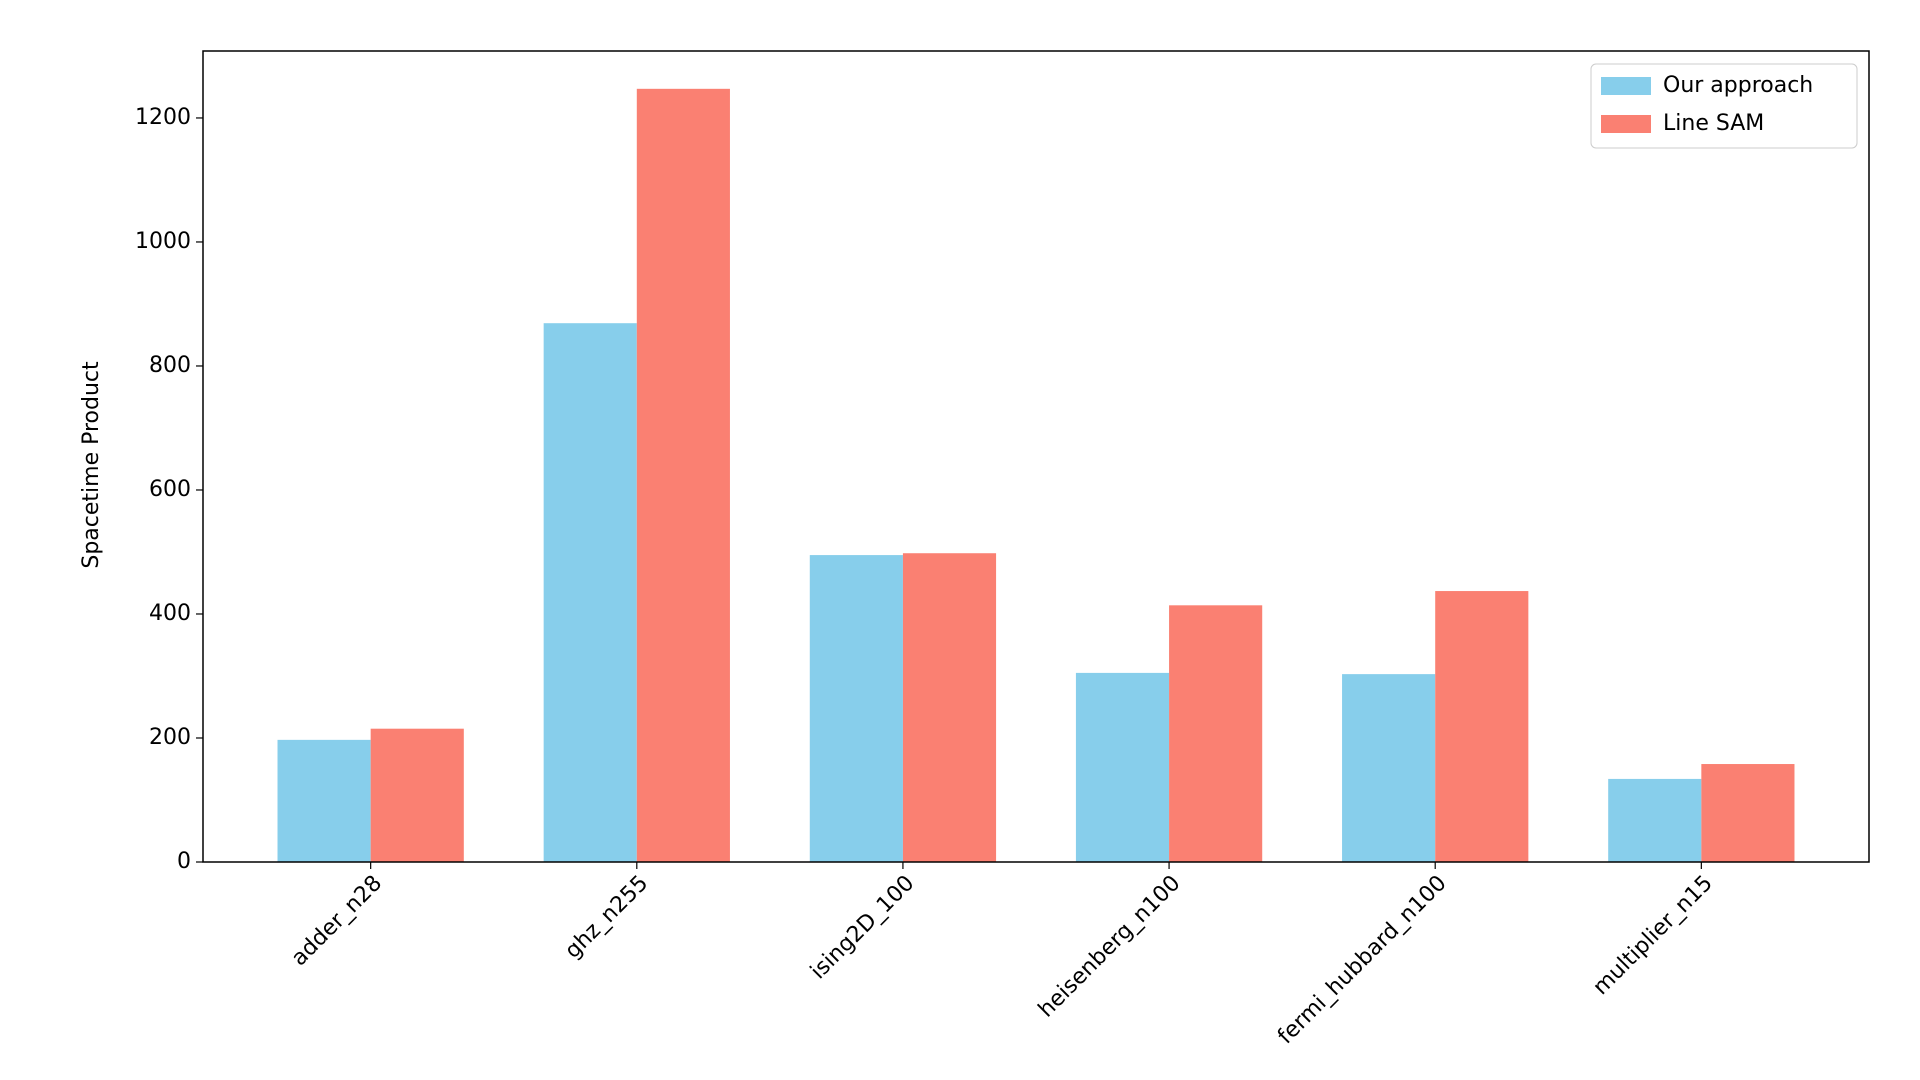 This screenshot has height=1080, width=1920. What do you see at coordinates (91, 465) in the screenshot?
I see `y-axis-label: Spacetime Product` at bounding box center [91, 465].